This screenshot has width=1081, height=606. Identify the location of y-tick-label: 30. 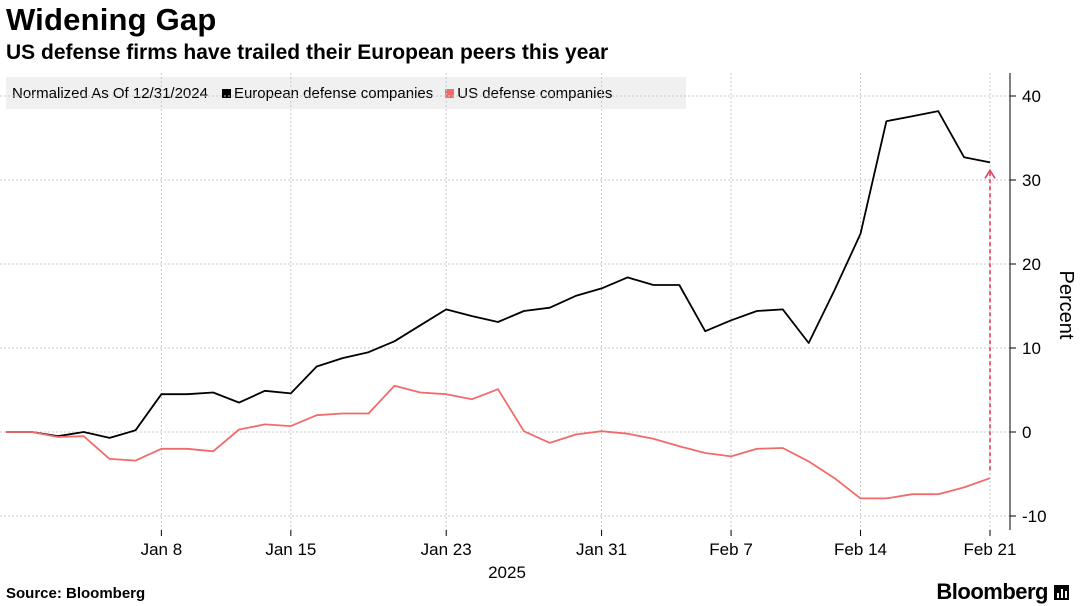
(1031, 180).